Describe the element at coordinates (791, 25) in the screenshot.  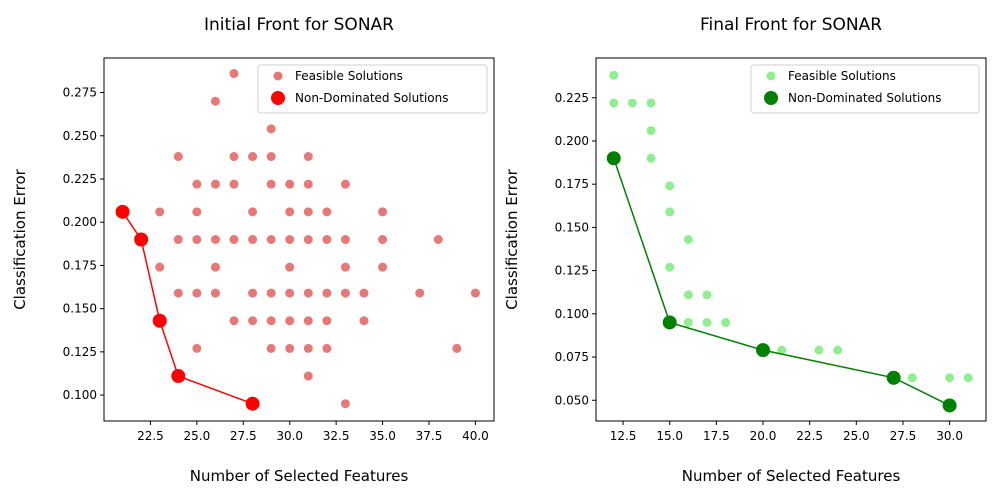
I see `chart-title: Final Front for SONAR` at that location.